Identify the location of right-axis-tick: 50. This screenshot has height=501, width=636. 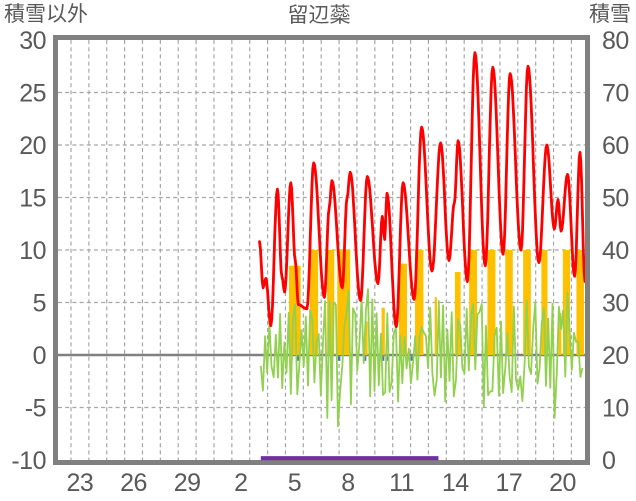
(615, 199).